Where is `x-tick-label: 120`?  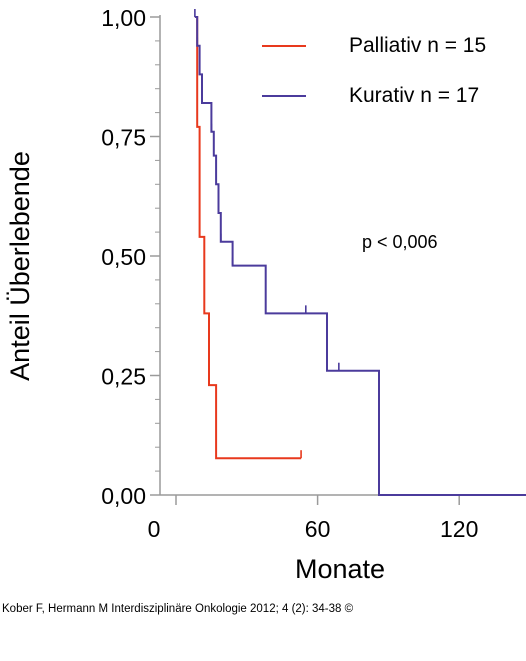 x-tick-label: 120 is located at coordinates (459, 529).